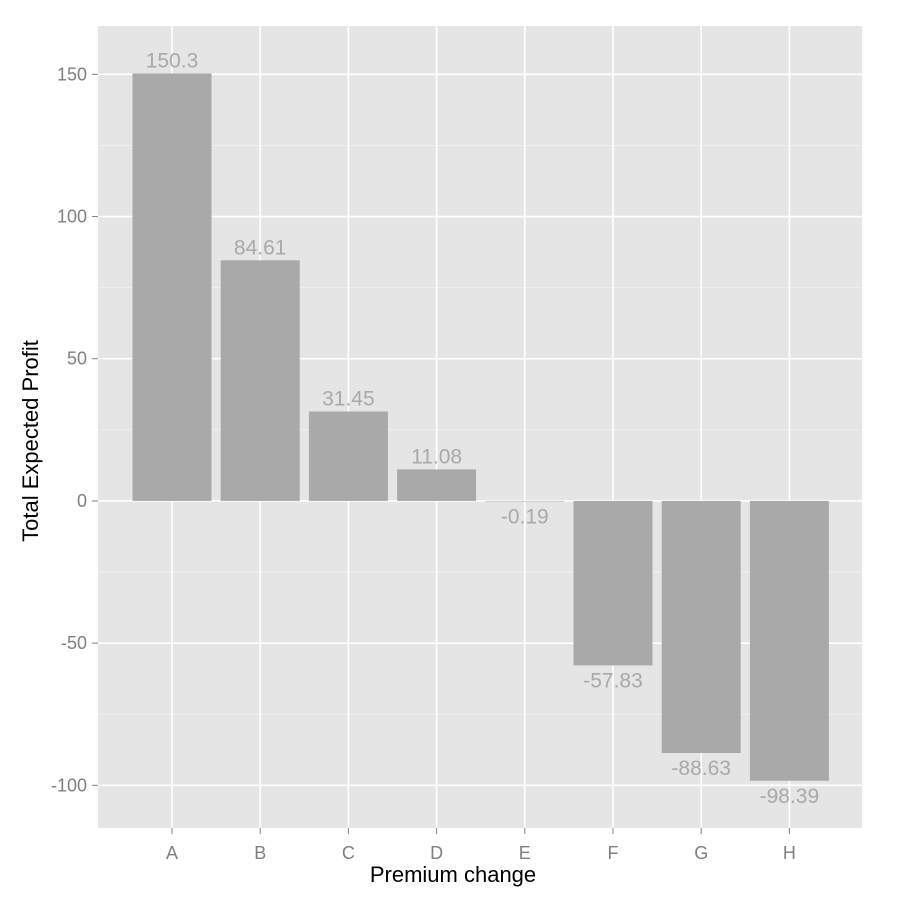 The width and height of the screenshot is (901, 901). I want to click on y-tick-label: -100, so click(69, 785).